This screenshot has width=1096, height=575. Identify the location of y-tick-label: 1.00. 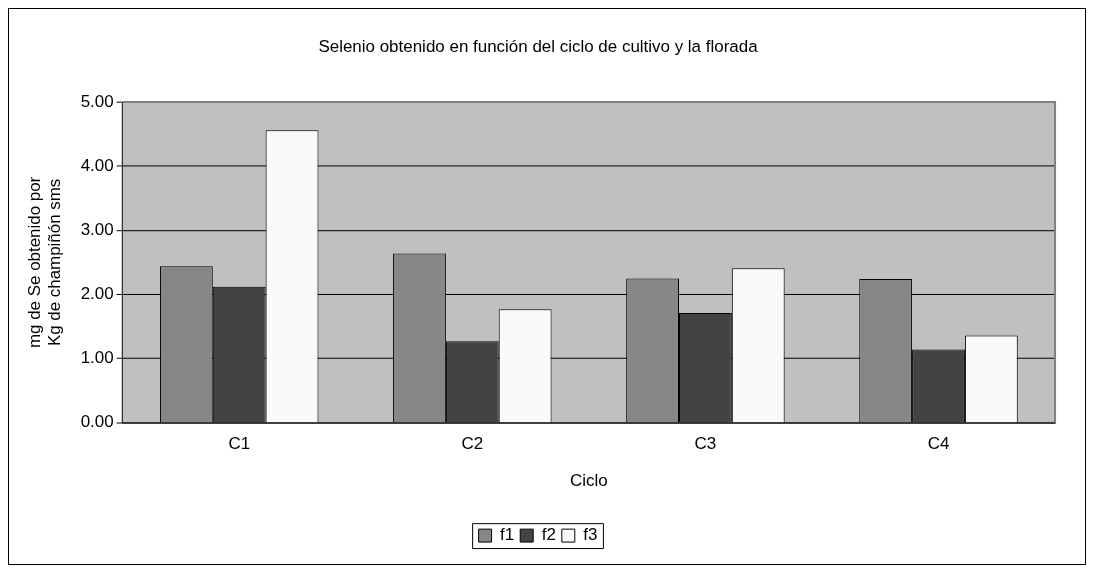
(97, 358).